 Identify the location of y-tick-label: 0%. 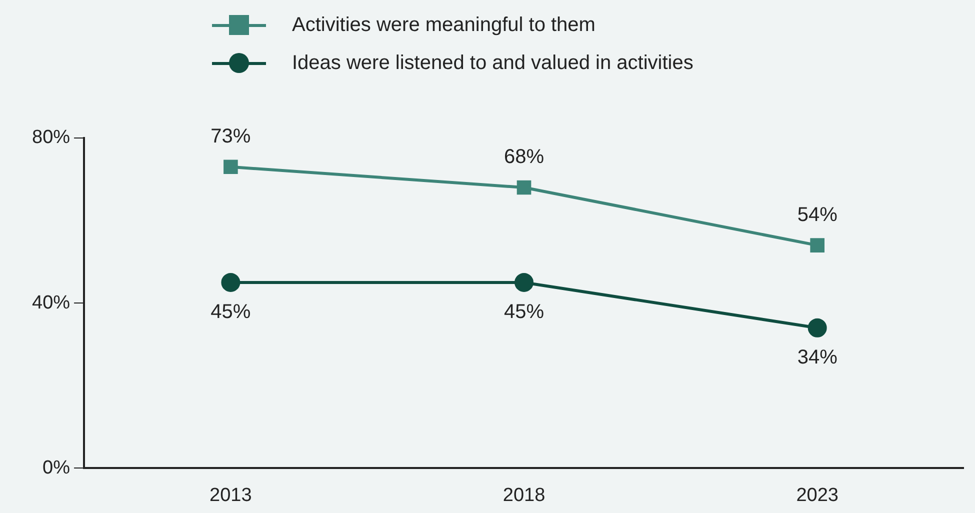
(56, 467).